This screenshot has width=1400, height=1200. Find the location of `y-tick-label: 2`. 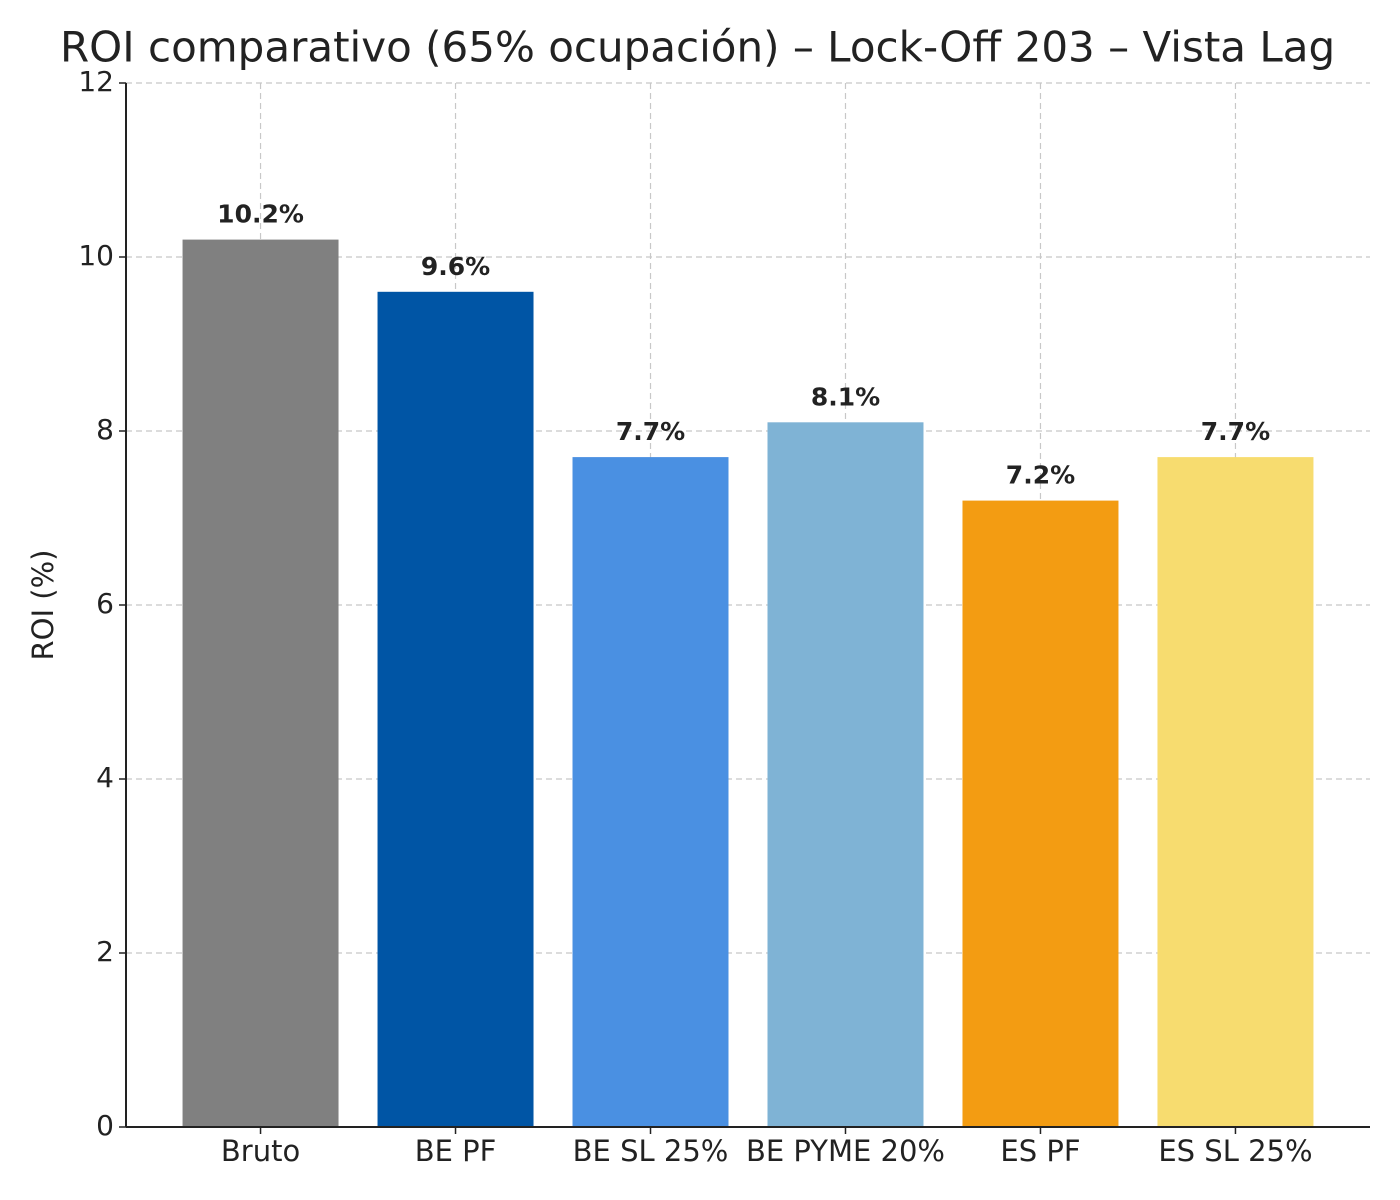

y-tick-label: 2 is located at coordinates (105, 951).